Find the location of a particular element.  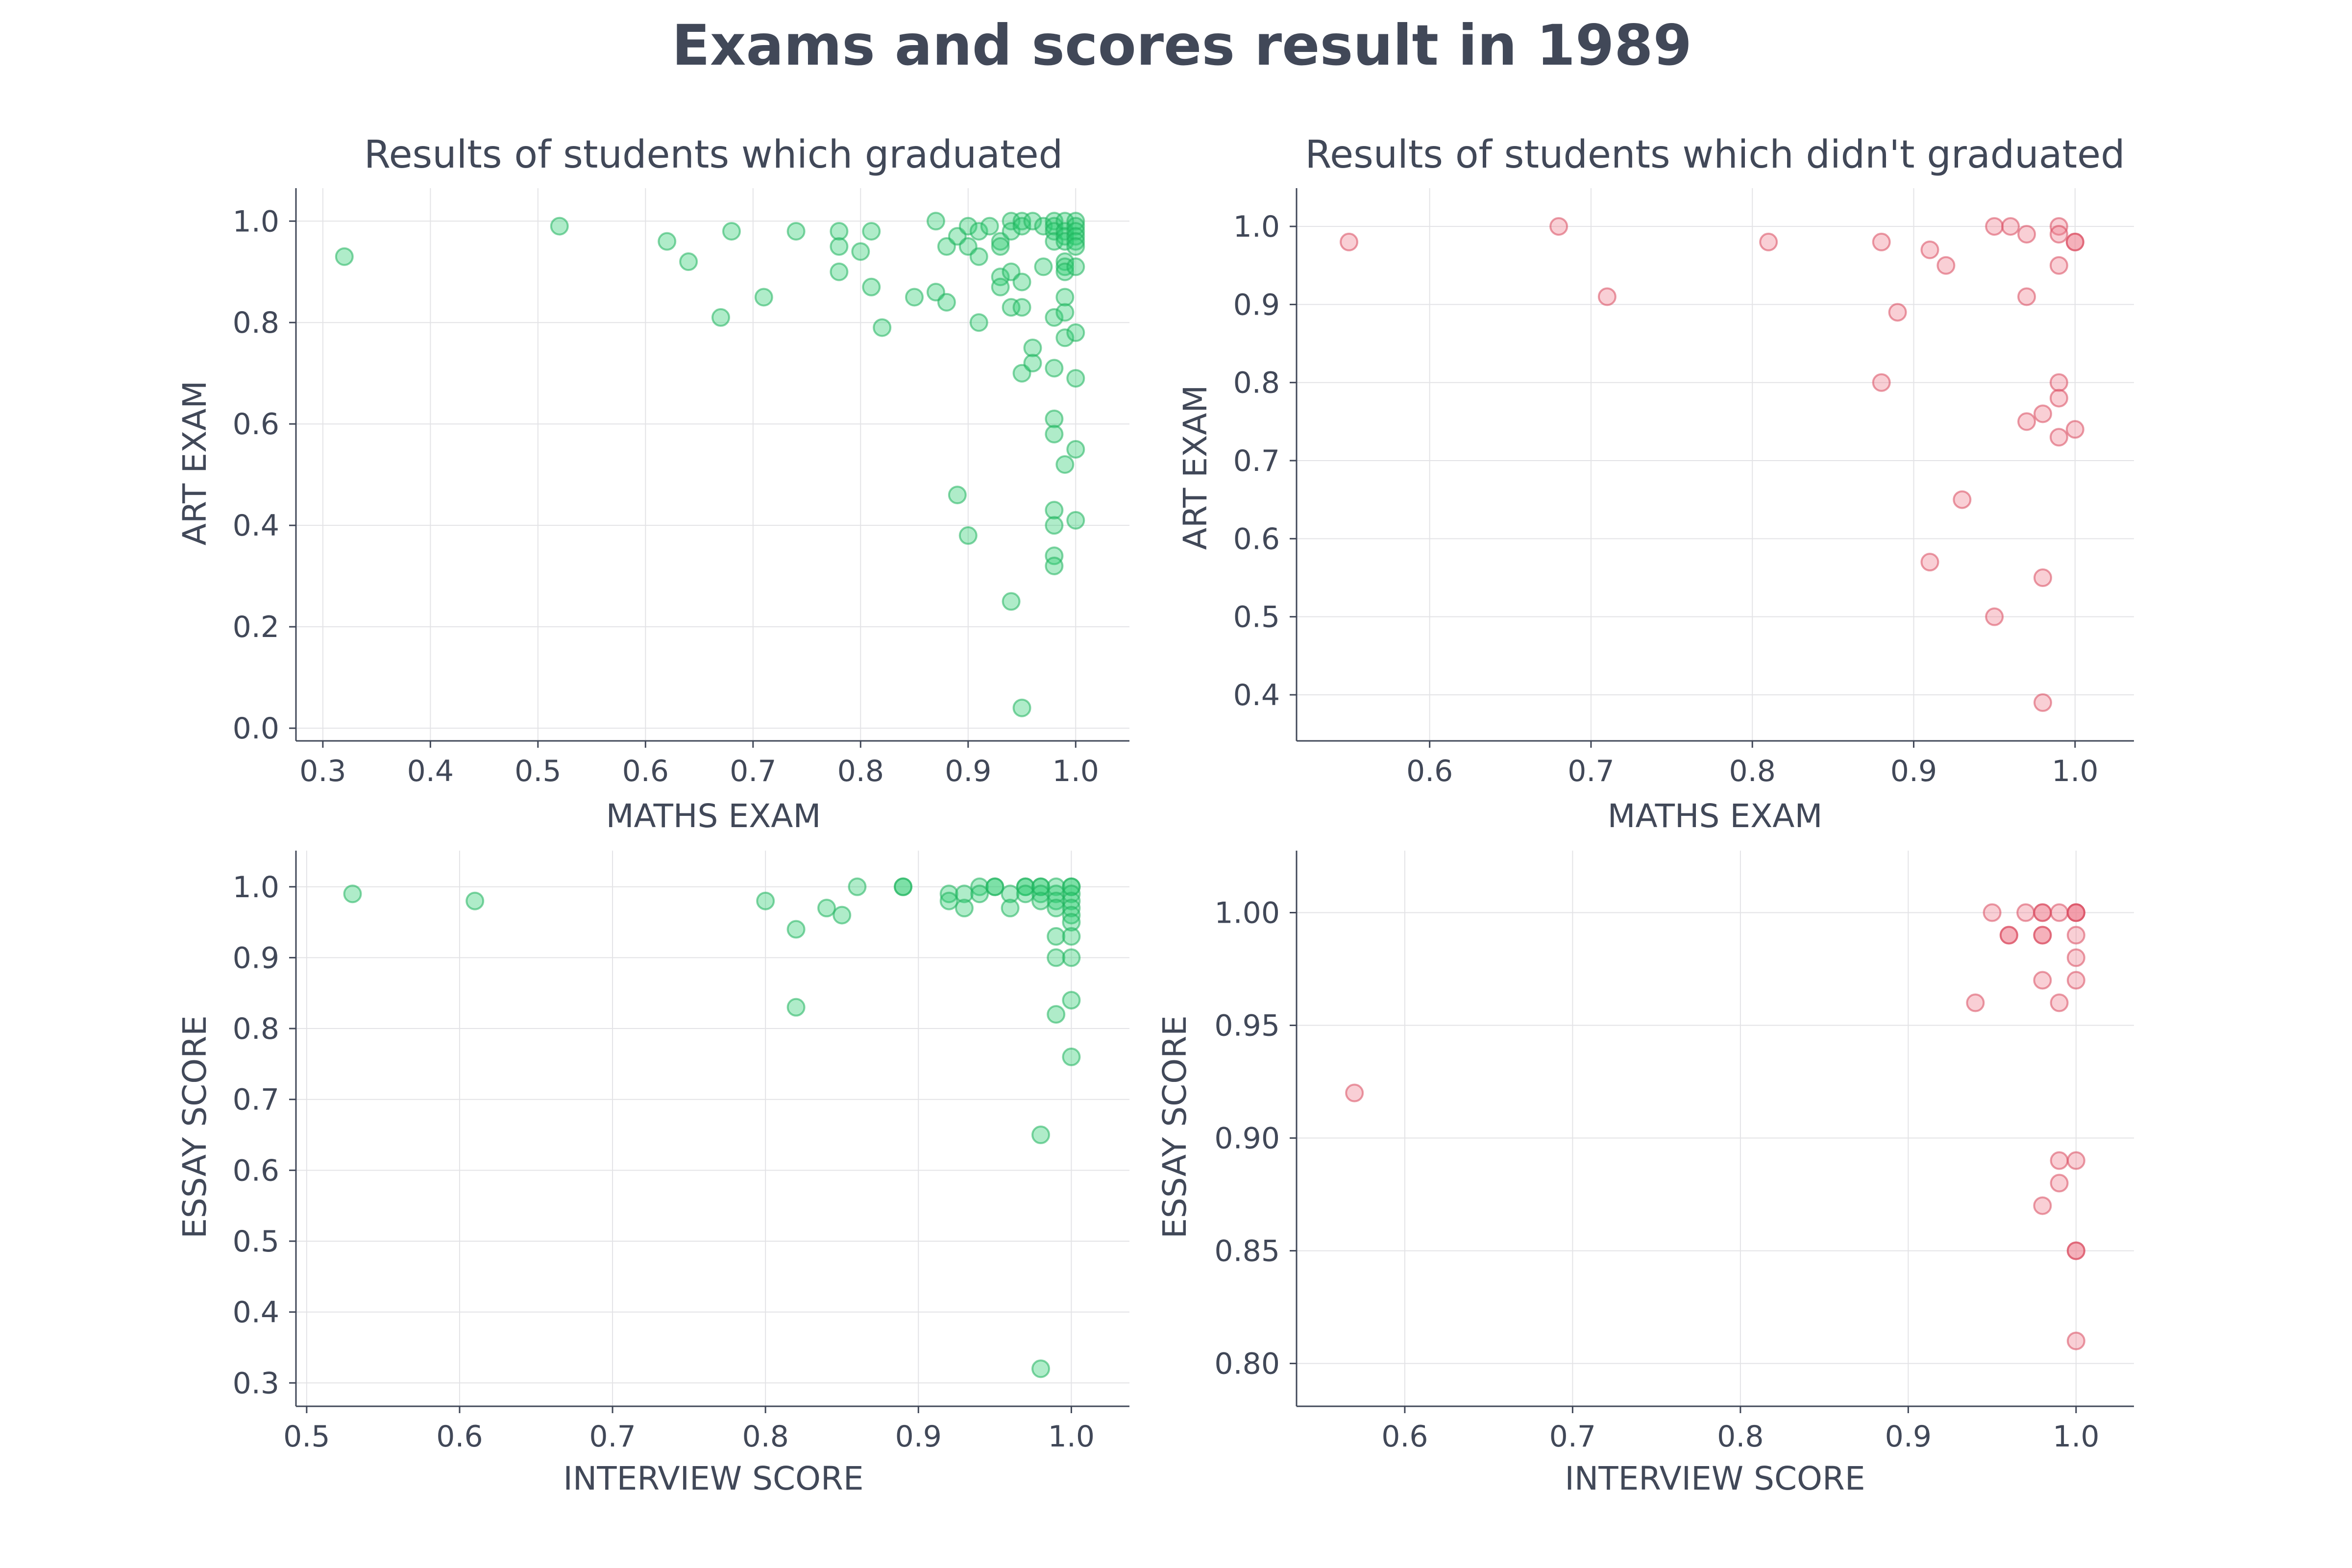

x-axis-label: MATHS EXAM is located at coordinates (1715, 816).